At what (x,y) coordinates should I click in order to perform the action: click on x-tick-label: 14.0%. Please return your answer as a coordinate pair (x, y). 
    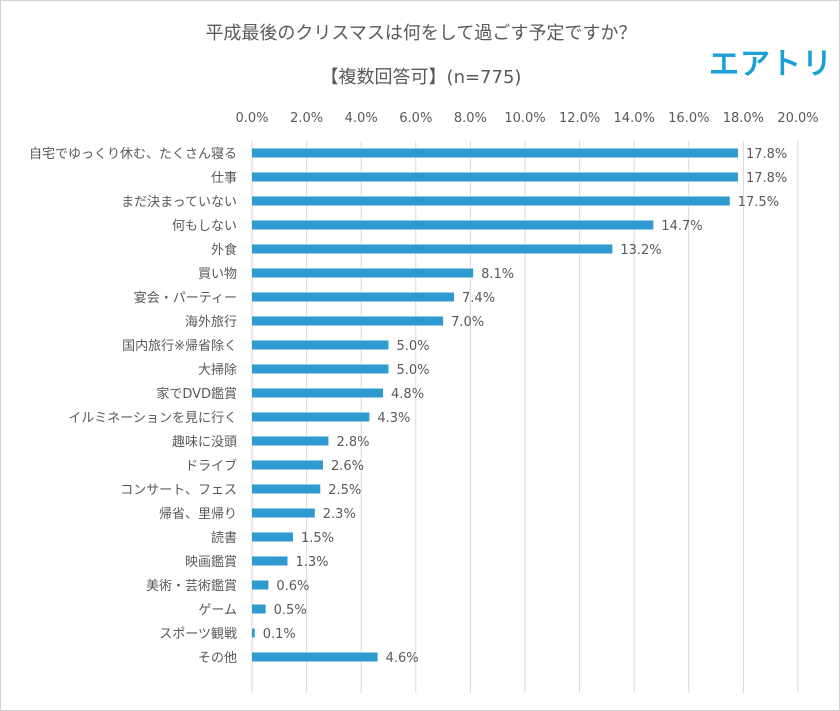
    Looking at the image, I should click on (634, 118).